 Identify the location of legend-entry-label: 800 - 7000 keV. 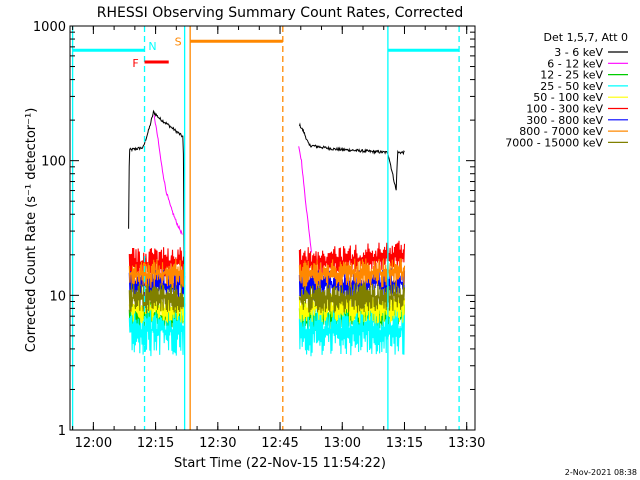
(561, 131).